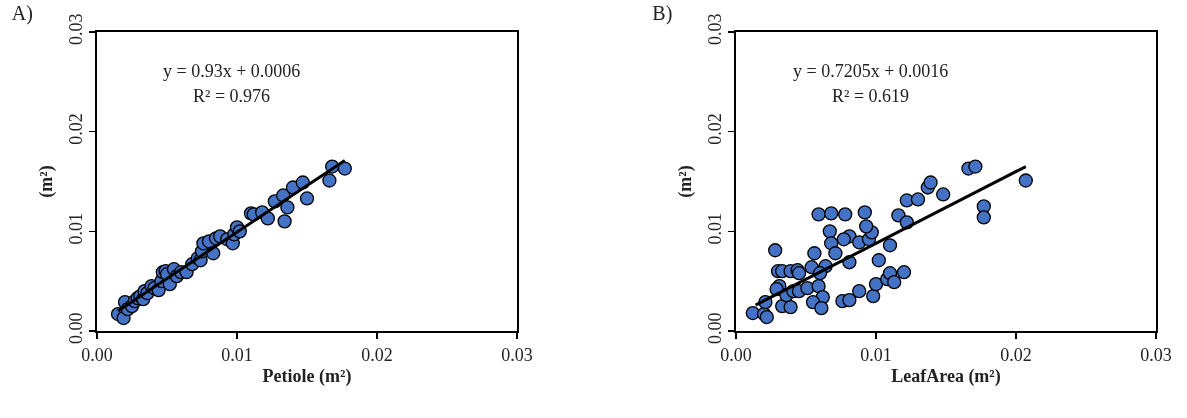 The image size is (1187, 418). I want to click on chart-title: A), so click(22, 14).